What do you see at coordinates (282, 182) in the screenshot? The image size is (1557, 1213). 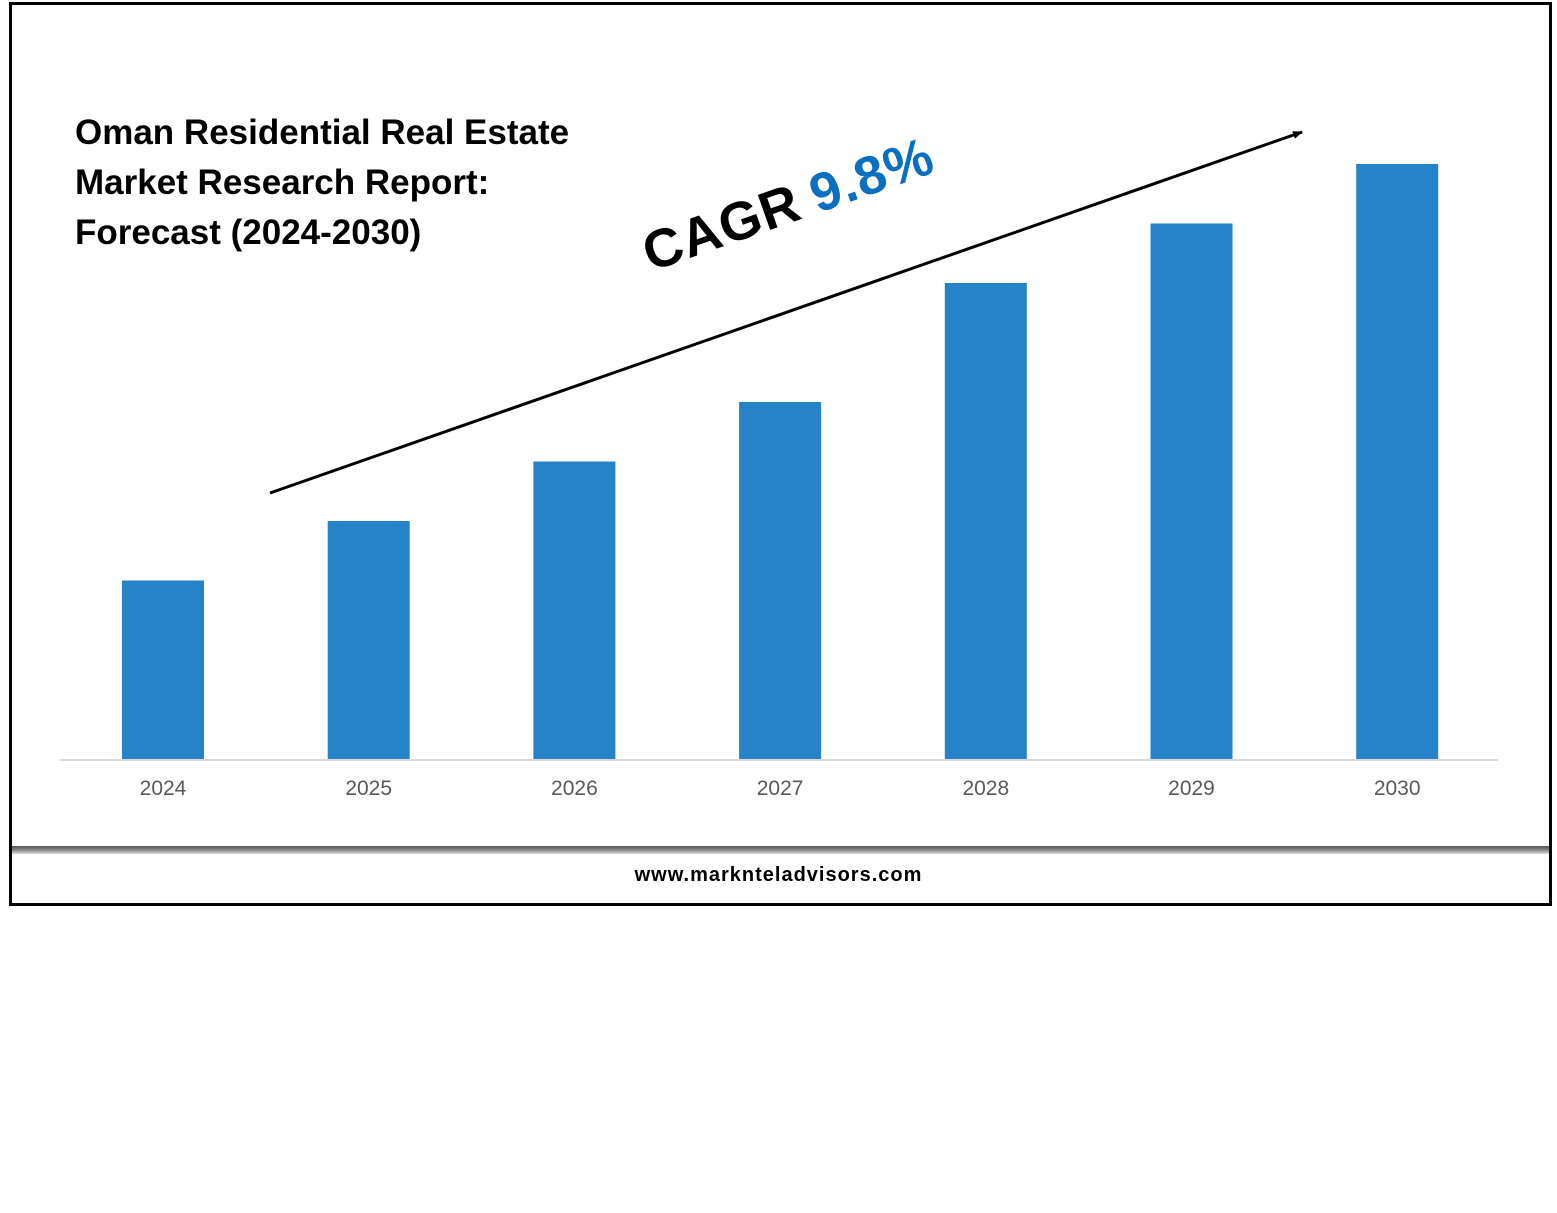 I see `title-line-2: Market Research Report:` at bounding box center [282, 182].